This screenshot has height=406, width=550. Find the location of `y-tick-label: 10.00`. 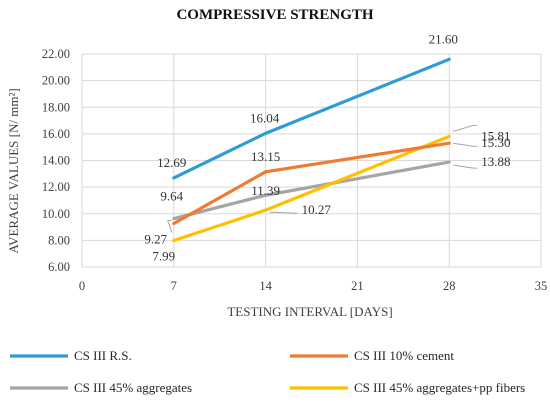

y-tick-label: 10.00 is located at coordinates (56, 214).